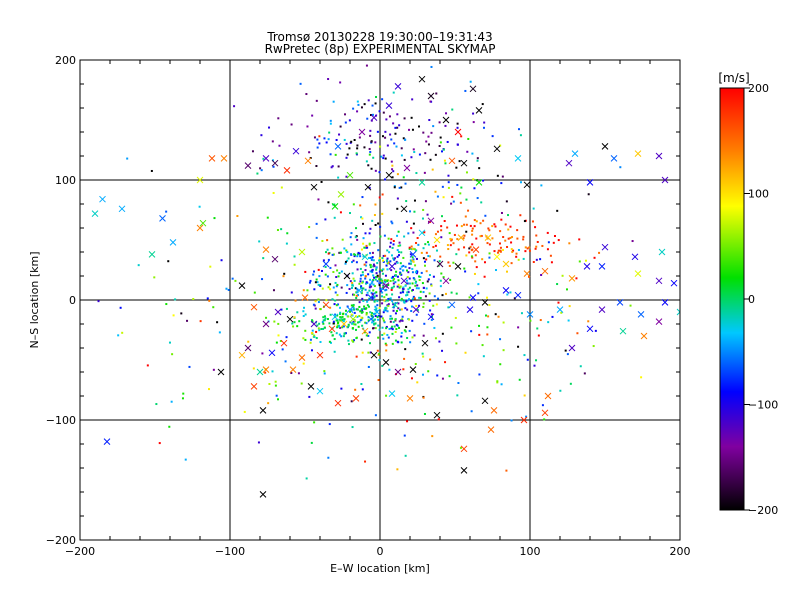  What do you see at coordinates (61, 540) in the screenshot?
I see `y-tick-label: −200` at bounding box center [61, 540].